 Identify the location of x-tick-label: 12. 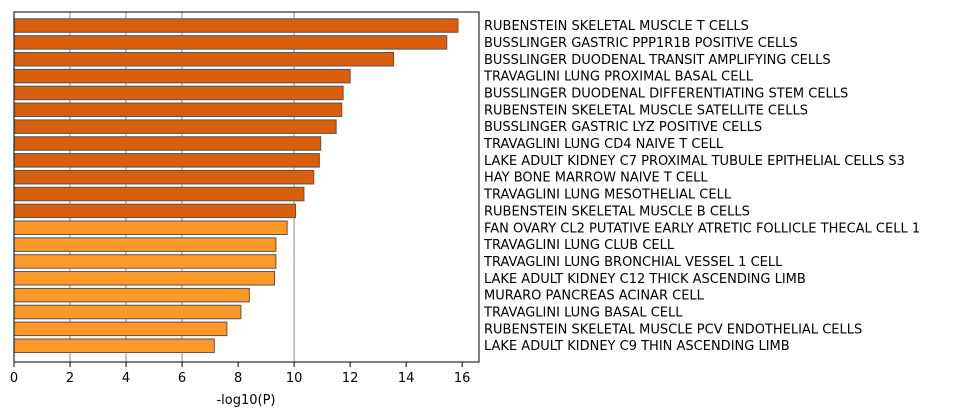
(350, 378).